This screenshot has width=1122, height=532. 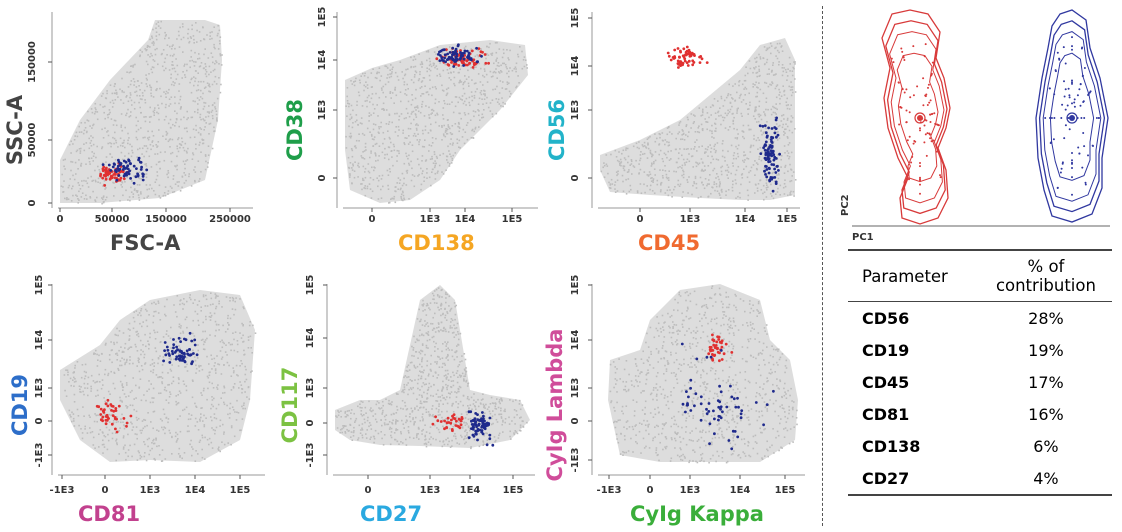 What do you see at coordinates (114, 416) in the screenshot?
I see `population-red` at bounding box center [114, 416].